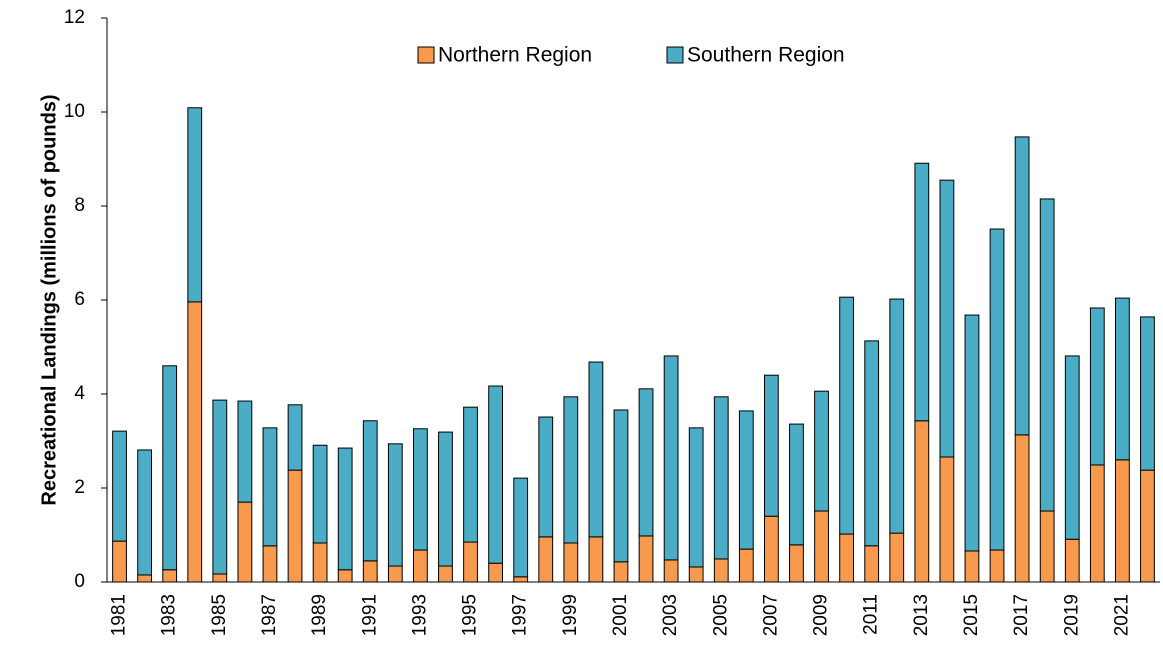 The height and width of the screenshot is (659, 1163). Describe the element at coordinates (670, 615) in the screenshot. I see `x-tick-label: 2003` at that location.